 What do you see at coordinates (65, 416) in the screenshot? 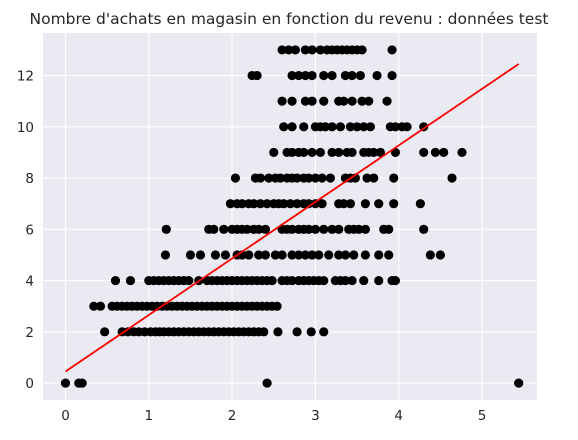
I see `x-tick-label: 0` at bounding box center [65, 416].